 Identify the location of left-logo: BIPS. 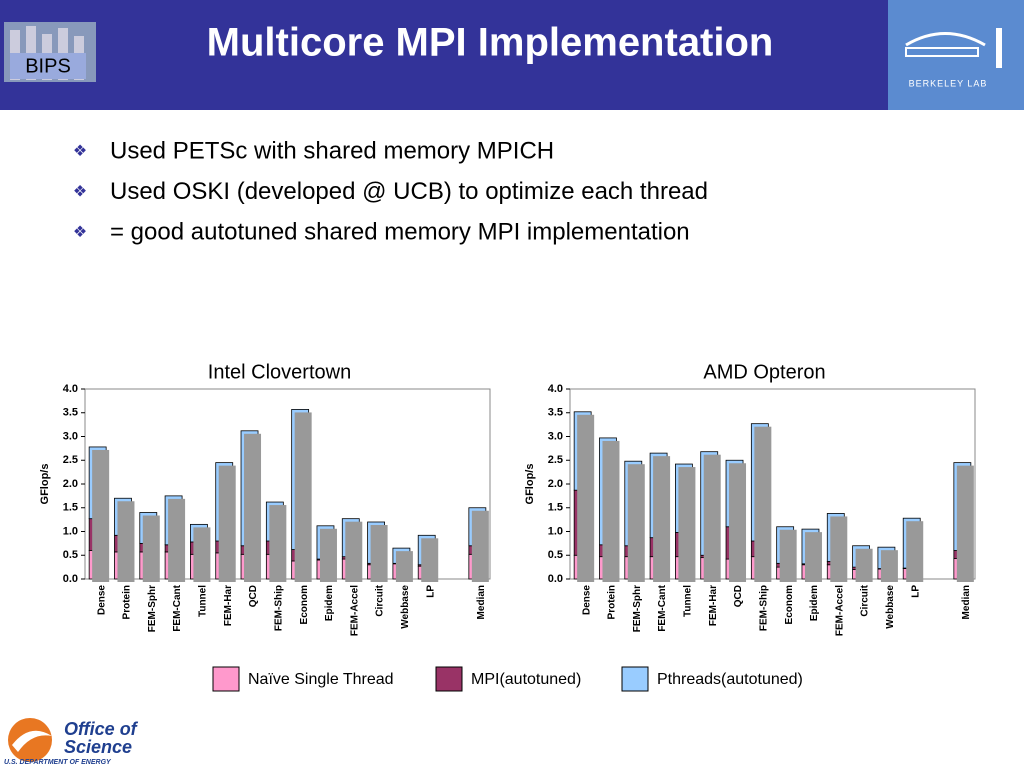
(50, 52).